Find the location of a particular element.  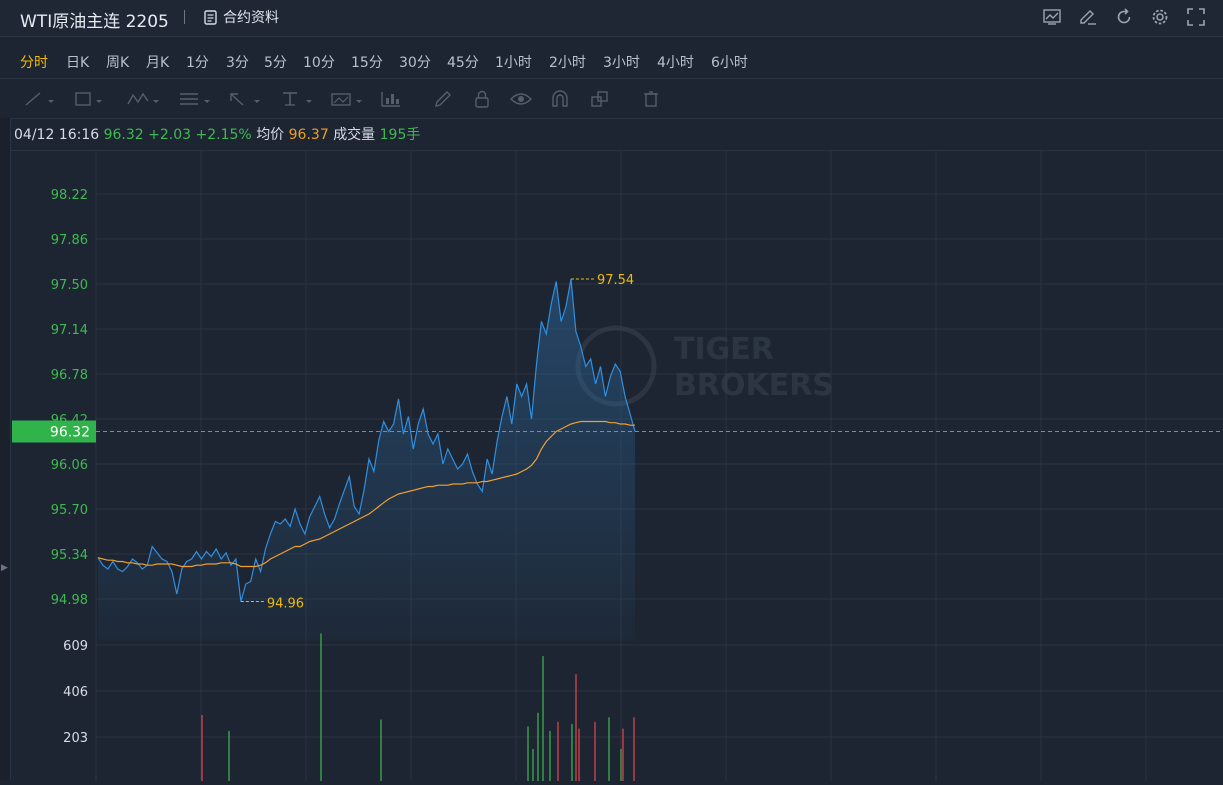

period-tab: 1分 is located at coordinates (197, 63).